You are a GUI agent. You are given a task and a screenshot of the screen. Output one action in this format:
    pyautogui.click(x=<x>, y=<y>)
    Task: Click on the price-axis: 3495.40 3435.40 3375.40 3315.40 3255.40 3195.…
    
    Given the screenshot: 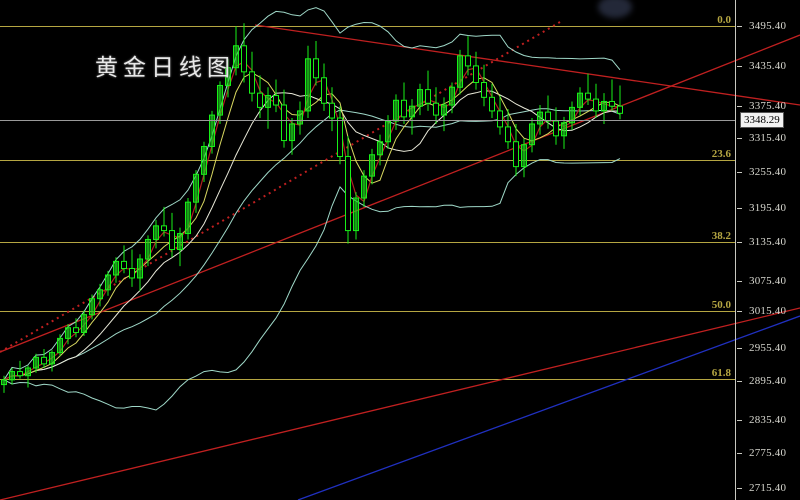 What is the action you would take?
    pyautogui.click(x=767, y=250)
    